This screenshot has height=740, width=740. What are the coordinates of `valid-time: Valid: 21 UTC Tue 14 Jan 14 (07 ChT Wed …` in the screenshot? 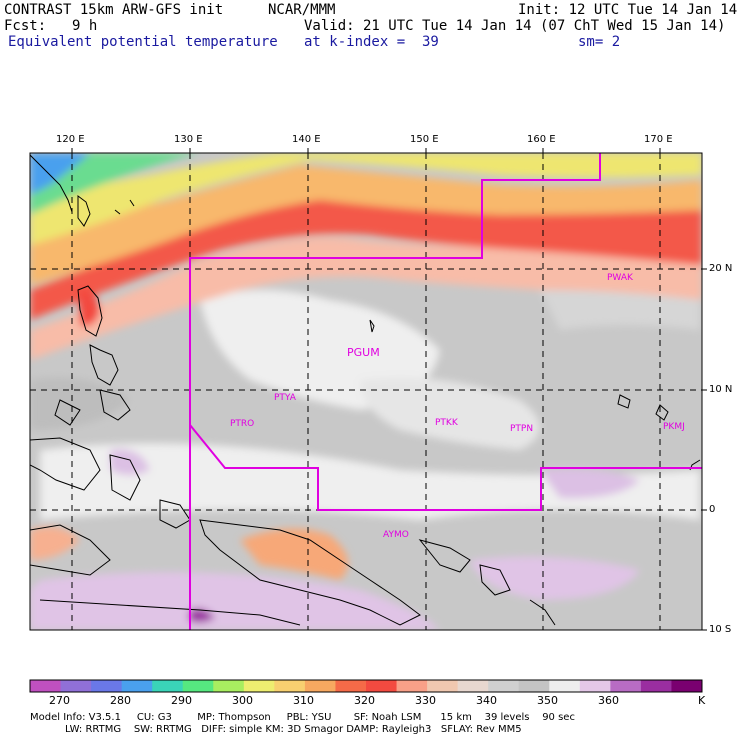 It's located at (515, 26).